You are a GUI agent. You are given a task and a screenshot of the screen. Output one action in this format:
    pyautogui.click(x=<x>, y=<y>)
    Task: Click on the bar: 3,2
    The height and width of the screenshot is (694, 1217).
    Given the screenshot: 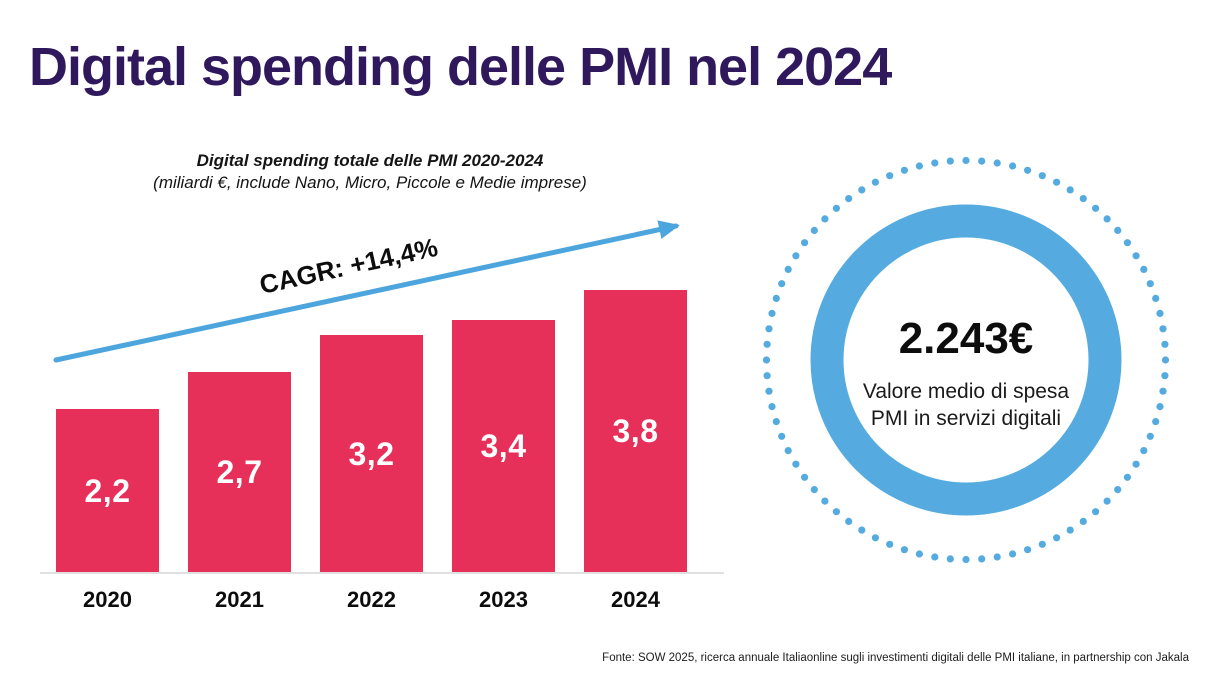 What is the action you would take?
    pyautogui.click(x=371, y=454)
    